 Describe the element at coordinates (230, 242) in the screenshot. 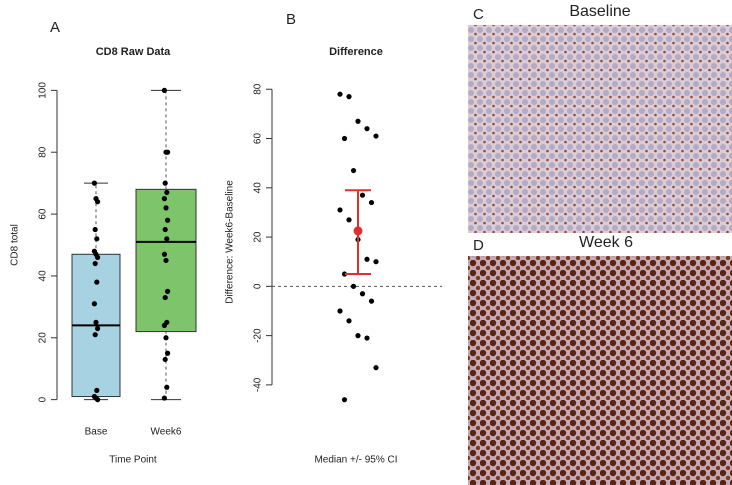

I see `y-axis-label: Difference: Week6-Baseline` at that location.